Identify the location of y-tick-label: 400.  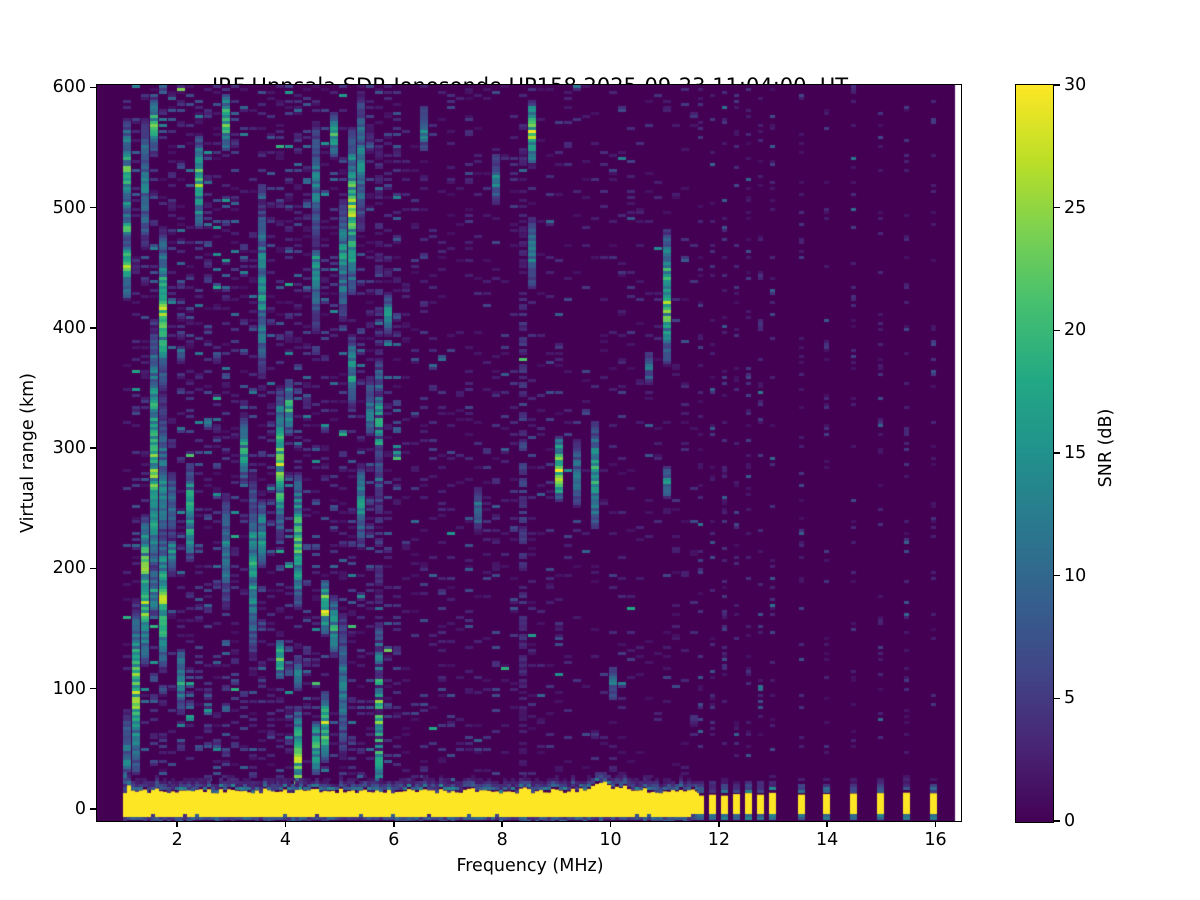
(69, 327).